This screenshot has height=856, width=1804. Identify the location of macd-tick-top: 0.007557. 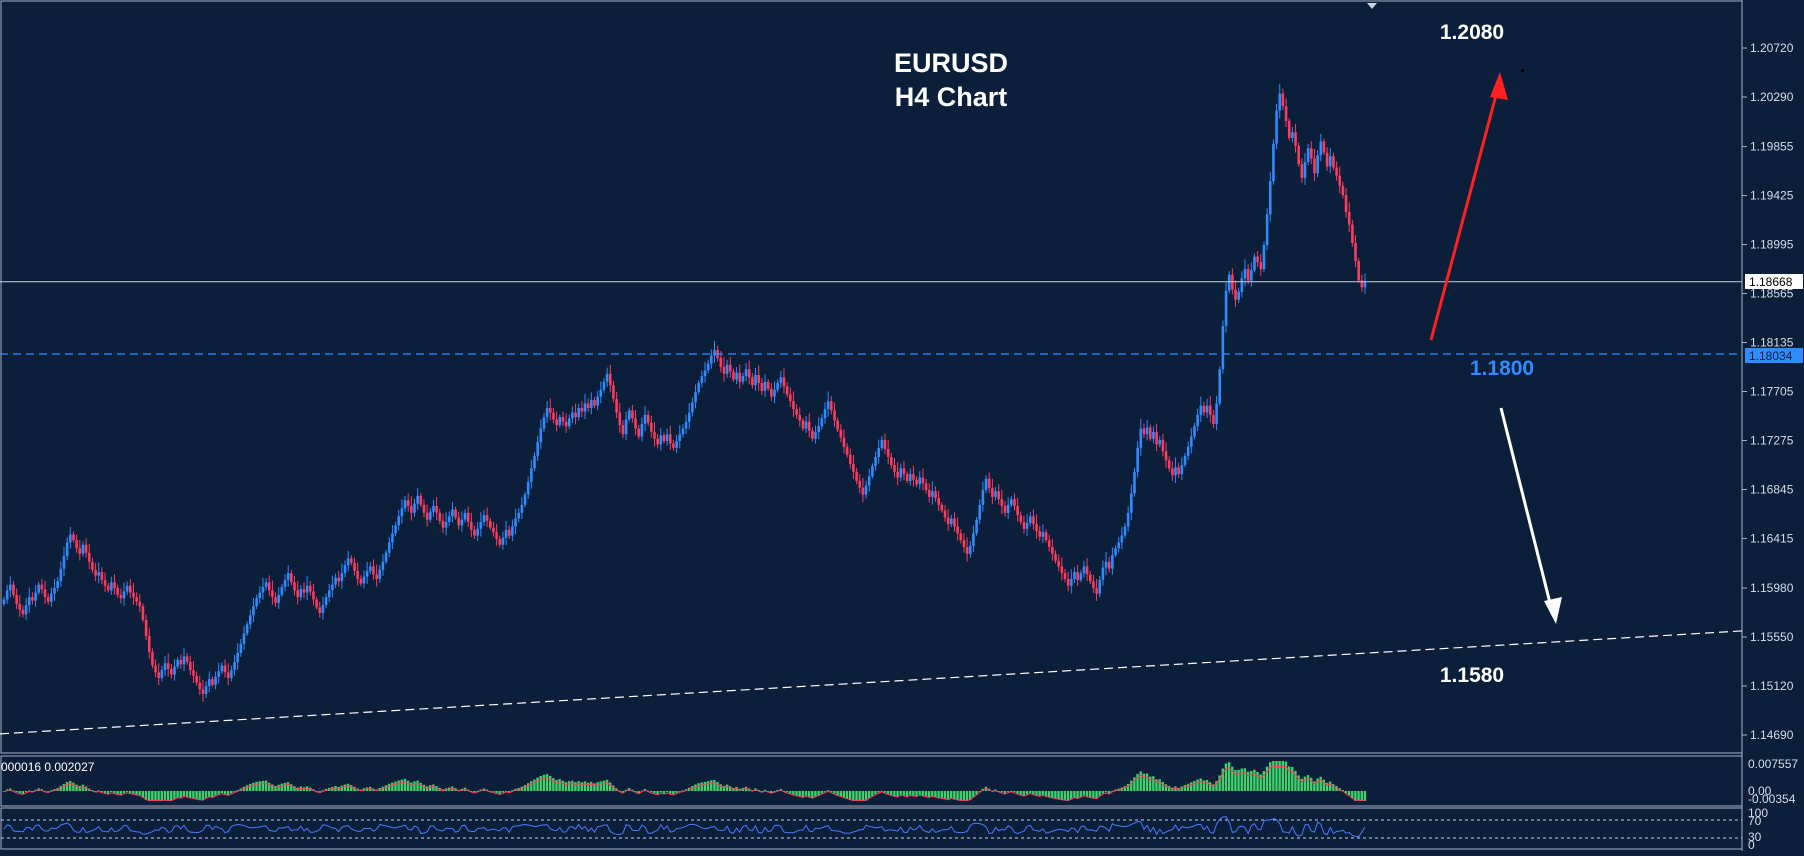
(1773, 764).